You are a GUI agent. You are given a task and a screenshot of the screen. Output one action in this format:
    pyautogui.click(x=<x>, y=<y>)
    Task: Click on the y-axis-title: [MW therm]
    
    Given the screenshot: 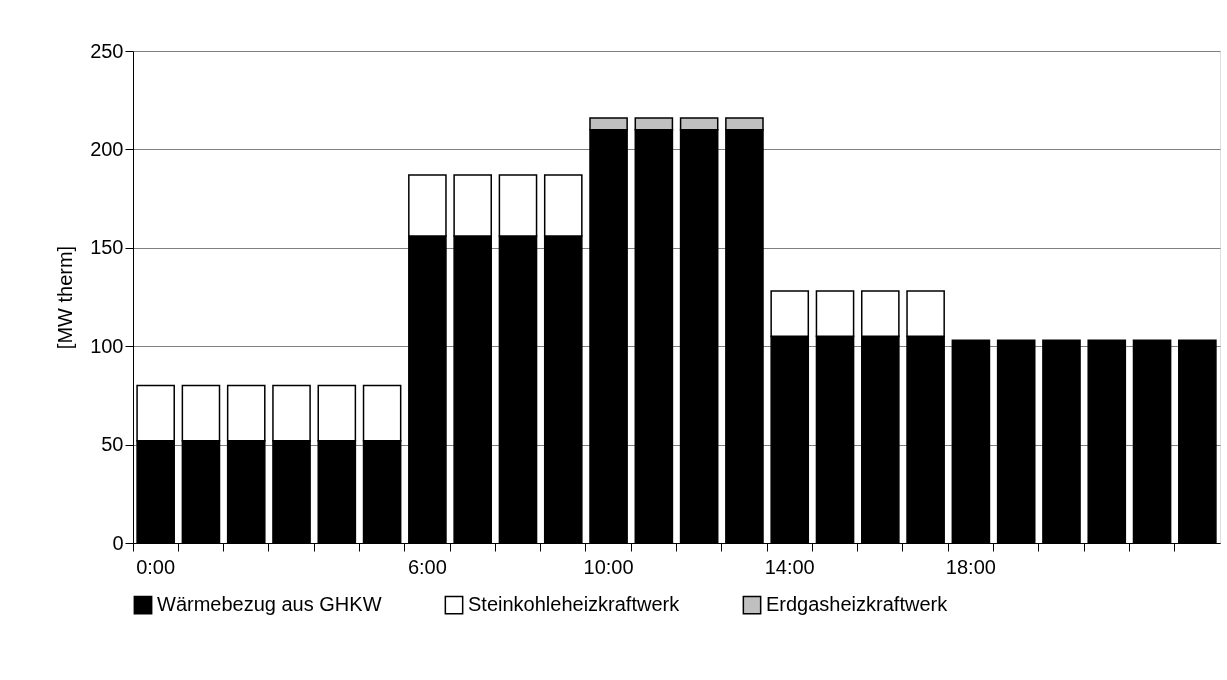 What is the action you would take?
    pyautogui.click(x=65, y=297)
    